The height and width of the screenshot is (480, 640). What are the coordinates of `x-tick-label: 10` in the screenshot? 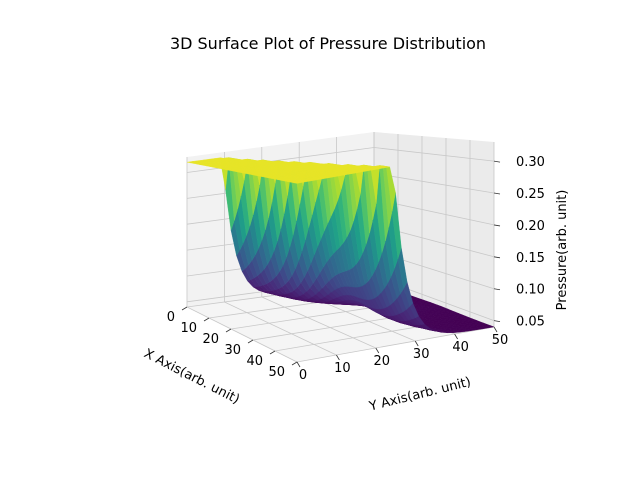 It's located at (188, 328).